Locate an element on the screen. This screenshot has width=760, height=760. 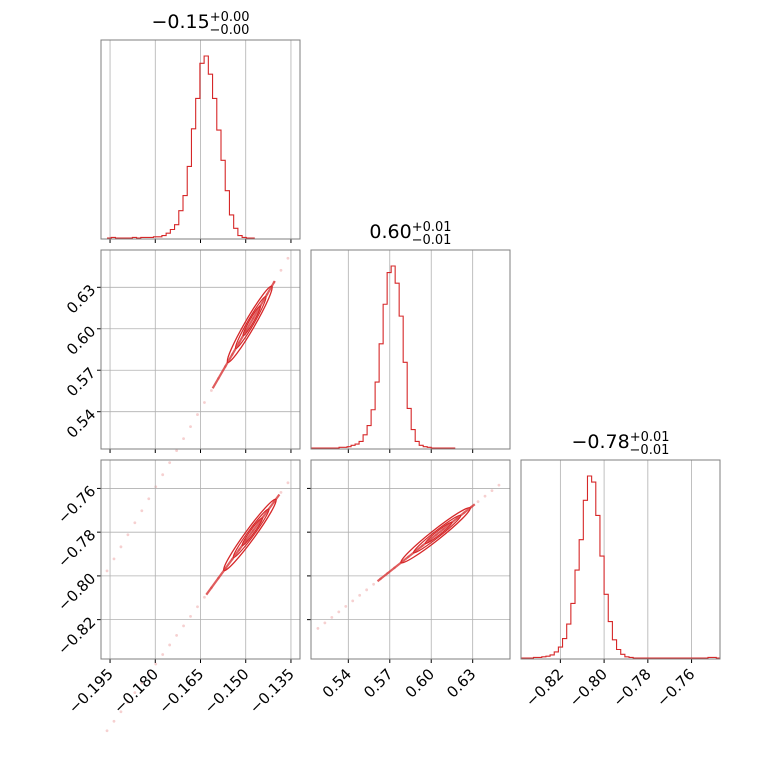
y-tick-label: 0.54 is located at coordinates (81, 423).